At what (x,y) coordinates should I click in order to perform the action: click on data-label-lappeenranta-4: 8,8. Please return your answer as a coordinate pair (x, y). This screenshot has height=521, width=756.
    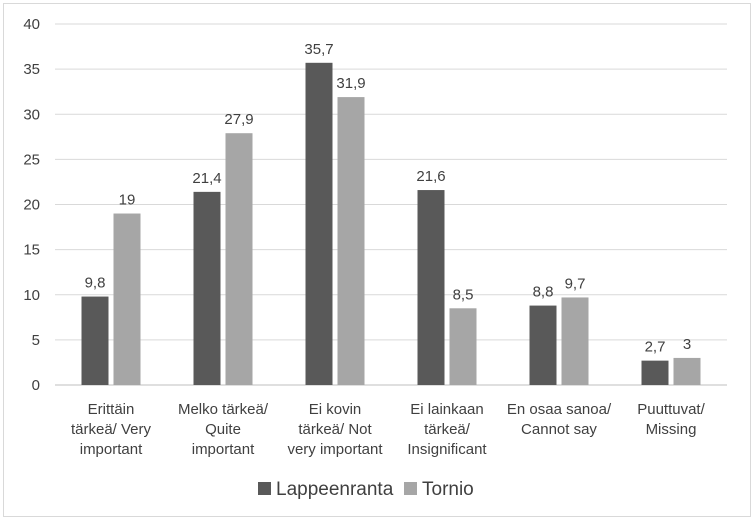
    Looking at the image, I should click on (543, 292).